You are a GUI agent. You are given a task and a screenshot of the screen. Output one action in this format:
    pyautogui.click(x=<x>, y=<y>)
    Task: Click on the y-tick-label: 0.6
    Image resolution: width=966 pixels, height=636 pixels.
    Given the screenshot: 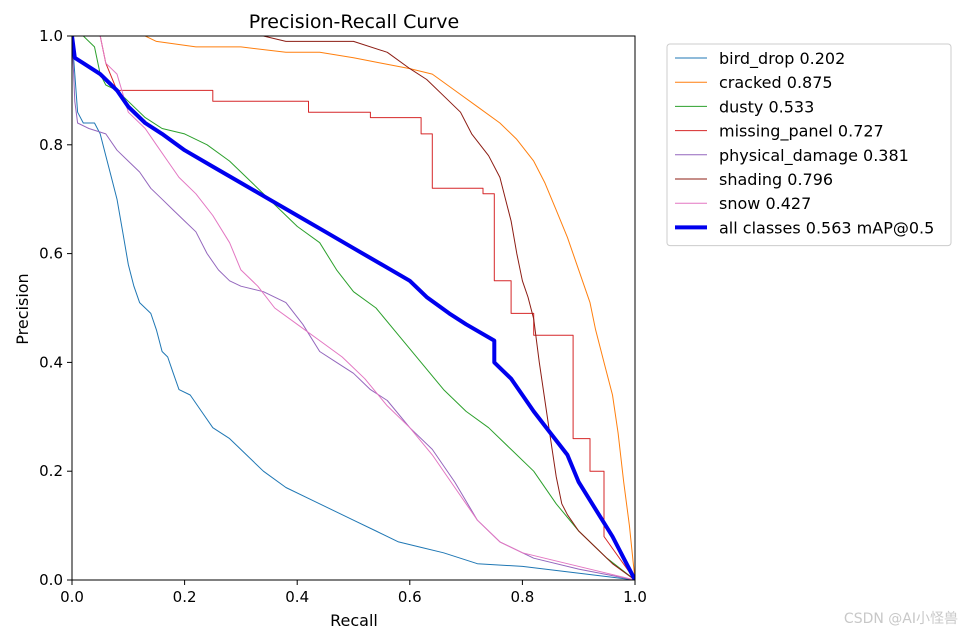 What is the action you would take?
    pyautogui.click(x=51, y=254)
    